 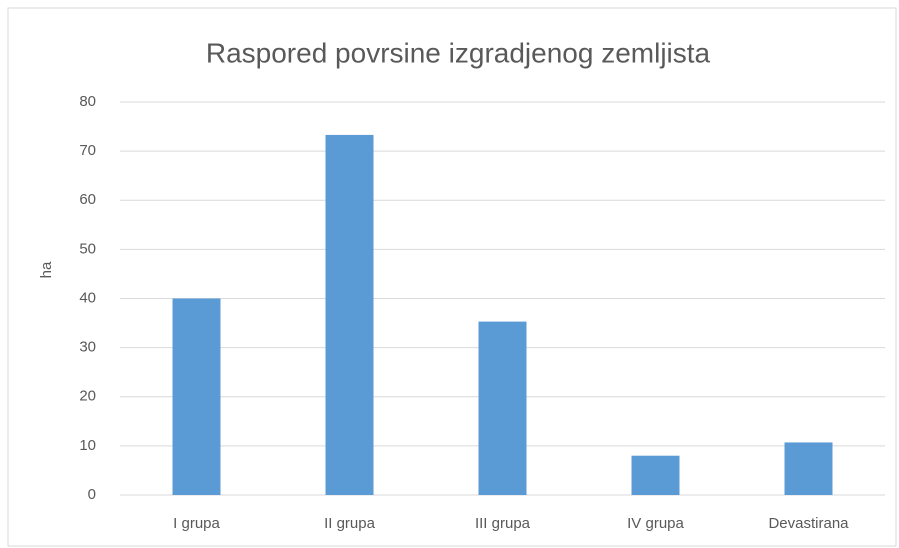 What do you see at coordinates (87, 199) in the screenshot?
I see `y-tick-label: 60` at bounding box center [87, 199].